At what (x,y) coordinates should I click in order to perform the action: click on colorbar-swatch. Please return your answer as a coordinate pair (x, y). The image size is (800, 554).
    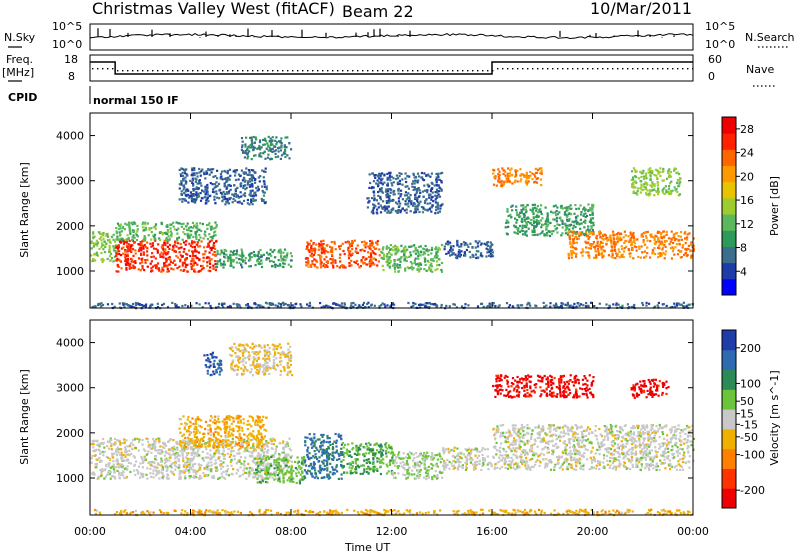
    Looking at the image, I should click on (729, 206).